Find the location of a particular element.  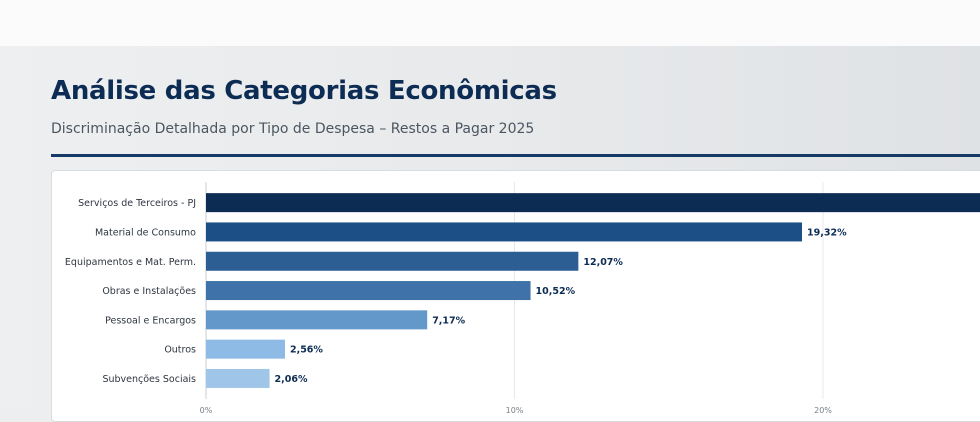

value-label: 2,56% is located at coordinates (306, 350).